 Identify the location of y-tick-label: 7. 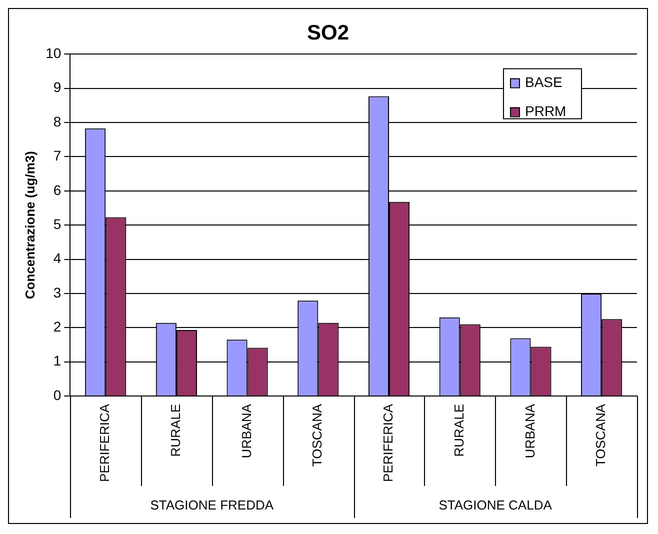
(57, 156).